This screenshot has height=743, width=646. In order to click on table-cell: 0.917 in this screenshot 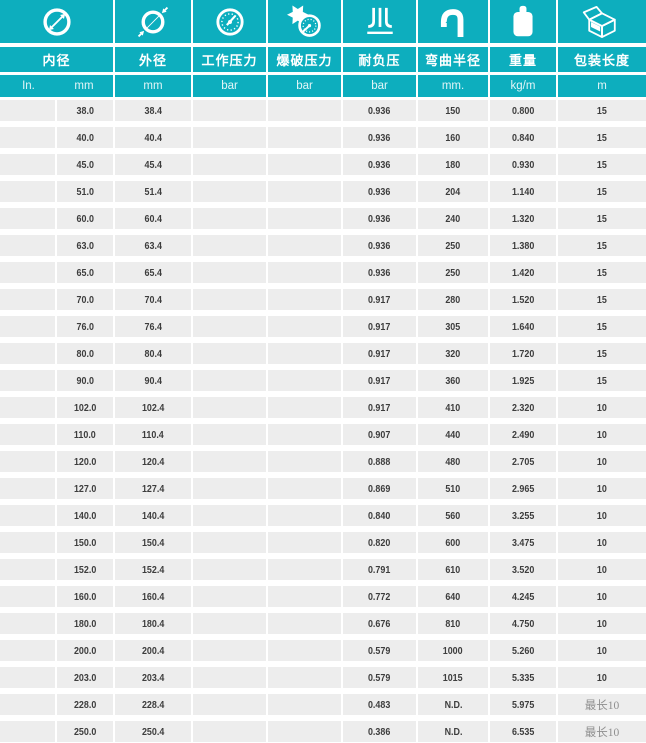, I will do `click(379, 326)`.